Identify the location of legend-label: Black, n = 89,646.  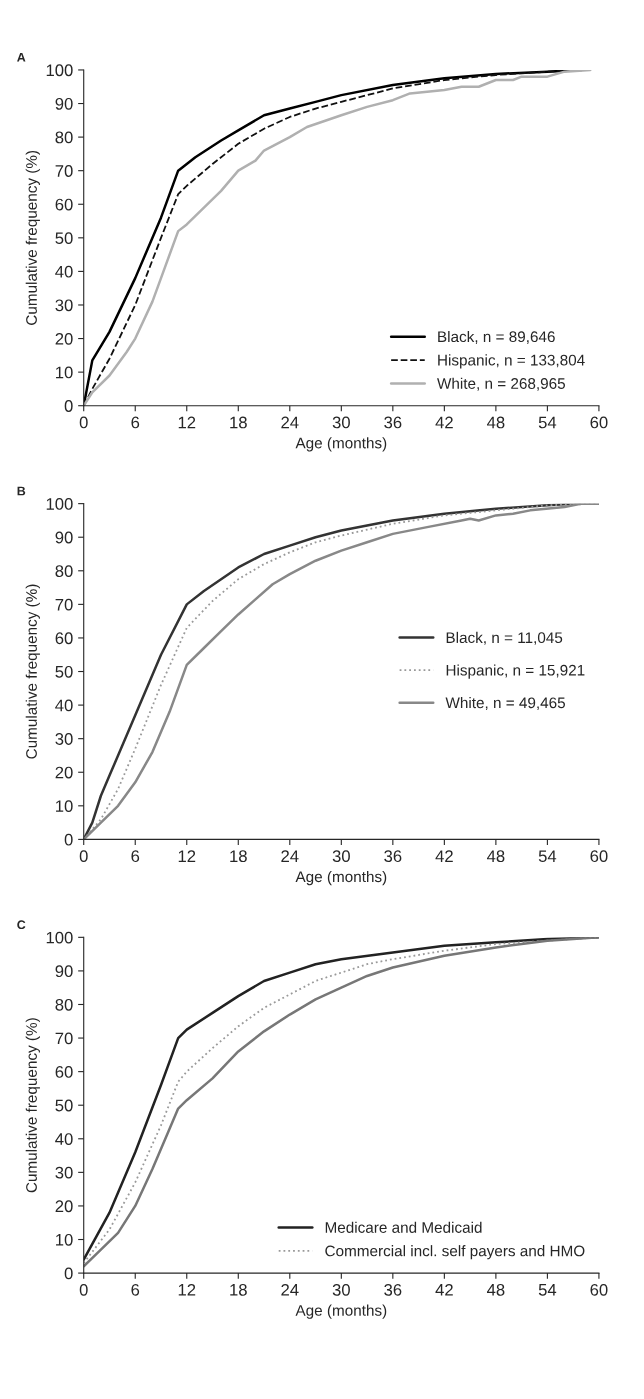
(496, 337).